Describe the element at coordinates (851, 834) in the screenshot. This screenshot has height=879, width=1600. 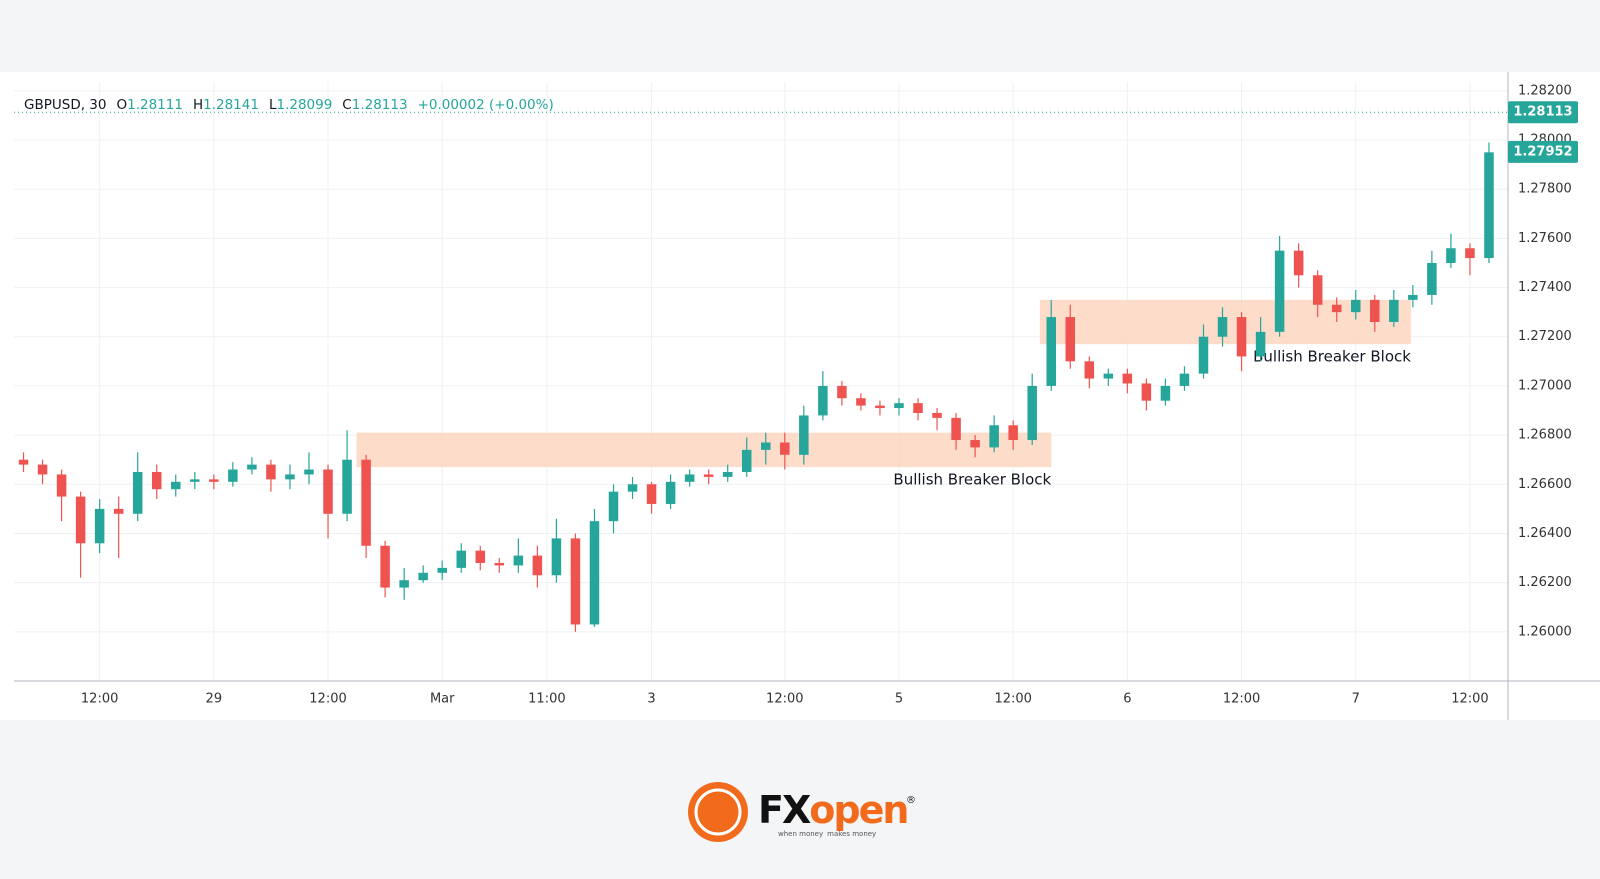
I see `tagline-b: makes money` at that location.